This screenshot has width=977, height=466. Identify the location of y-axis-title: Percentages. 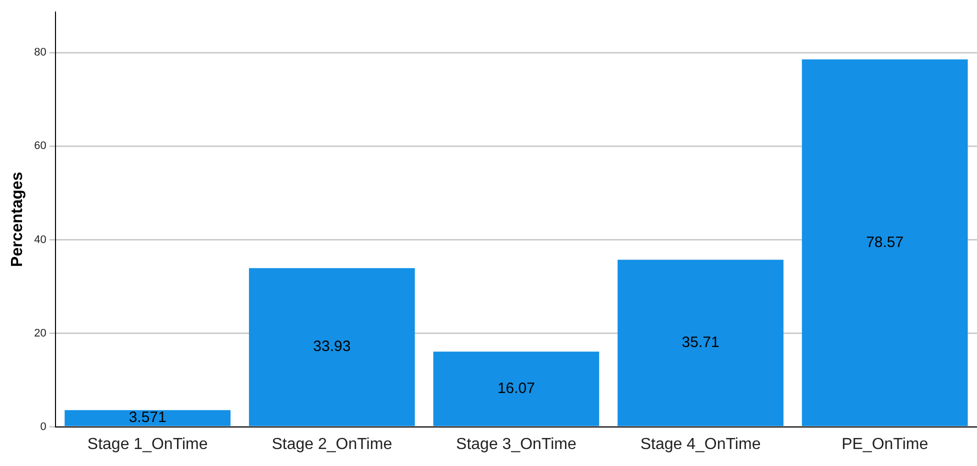
(17, 219).